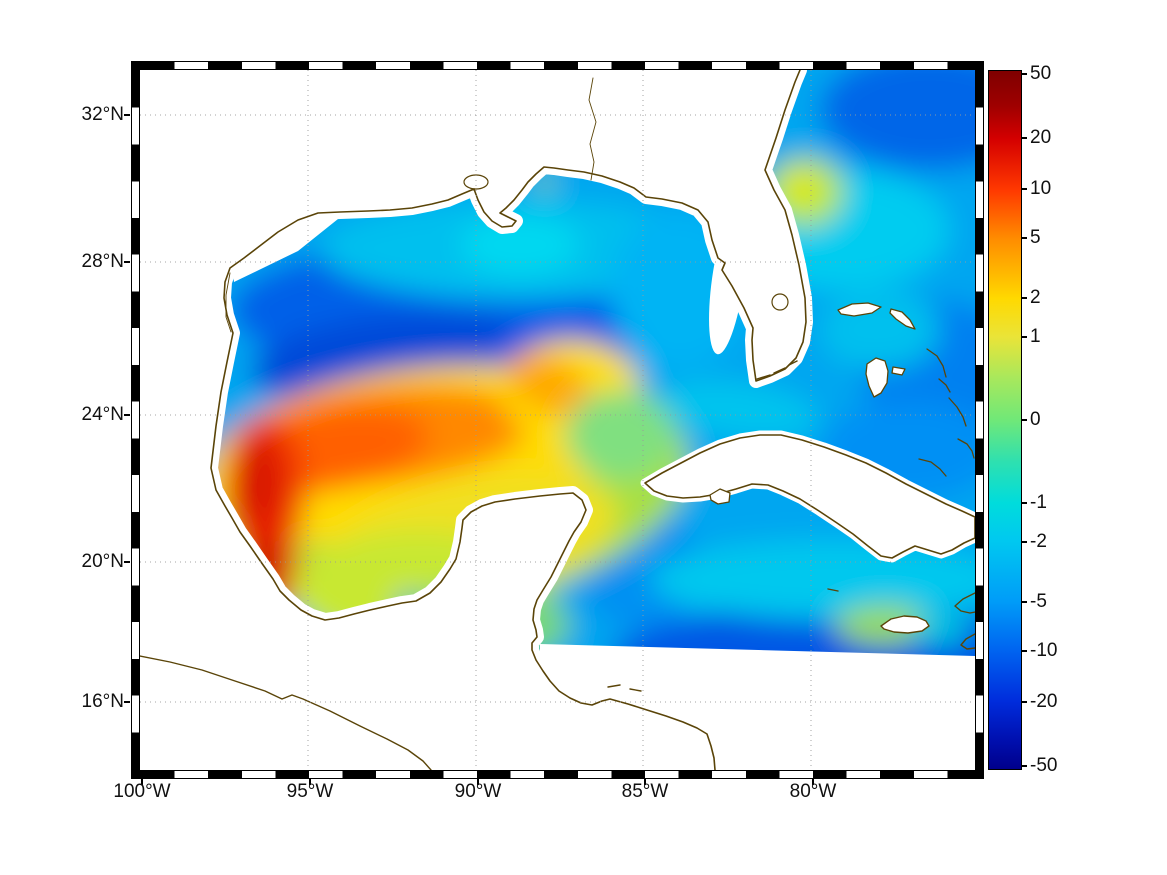 The width and height of the screenshot is (1167, 875). Describe the element at coordinates (557, 774) in the screenshot. I see `map-frame-bottom` at that location.